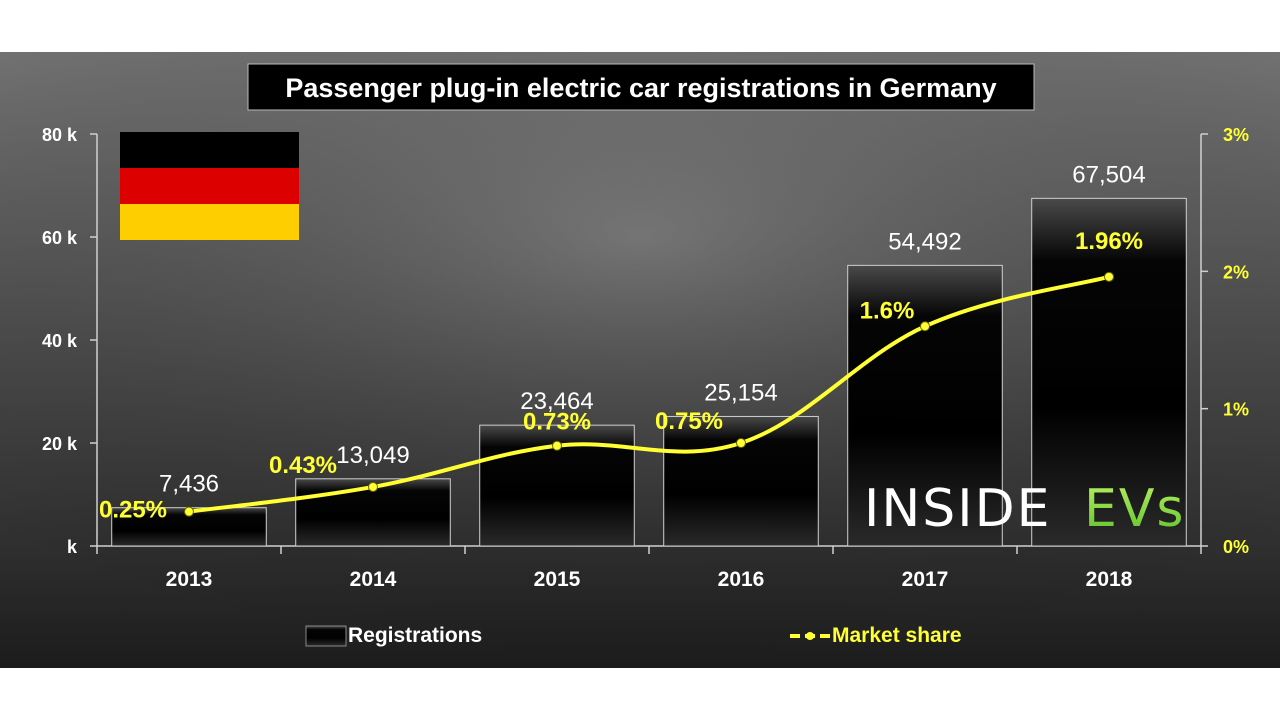 The width and height of the screenshot is (1280, 720). What do you see at coordinates (189, 579) in the screenshot?
I see `x-tick-label: 2013` at bounding box center [189, 579].